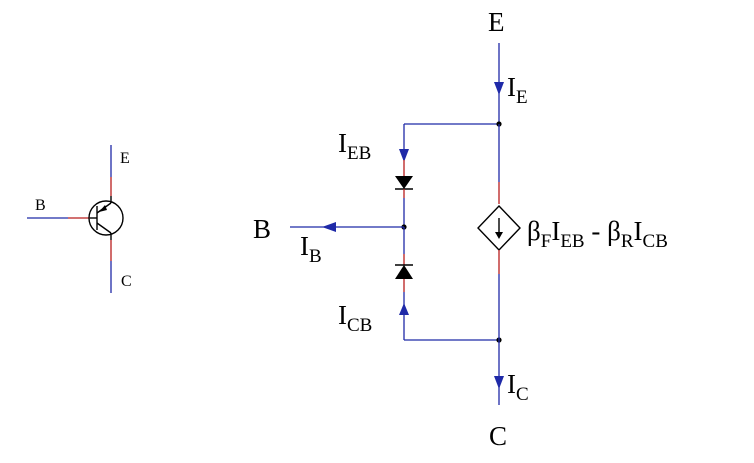 The width and height of the screenshot is (754, 463). Describe the element at coordinates (517, 90) in the screenshot. I see `ie-label: IE` at that location.